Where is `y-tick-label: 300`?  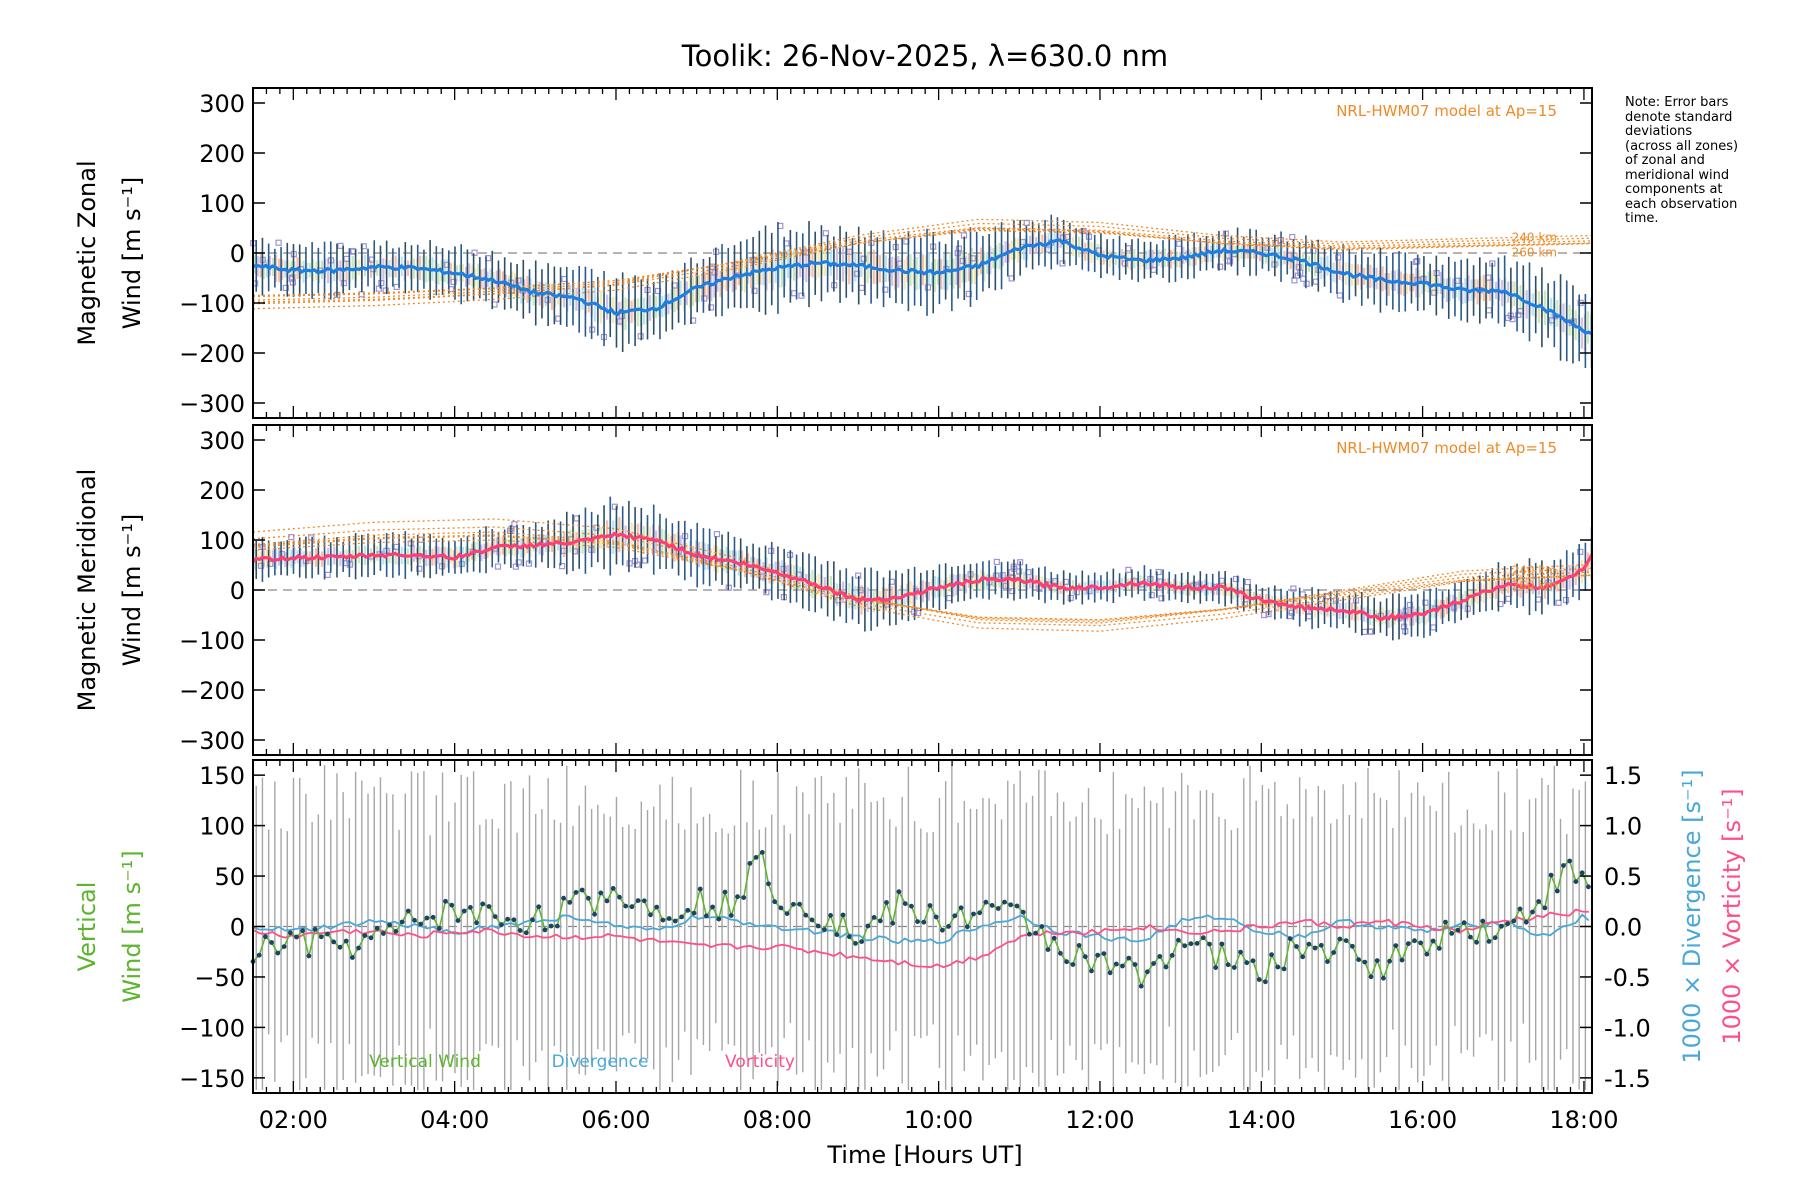
y-tick-label: 300 is located at coordinates (222, 104).